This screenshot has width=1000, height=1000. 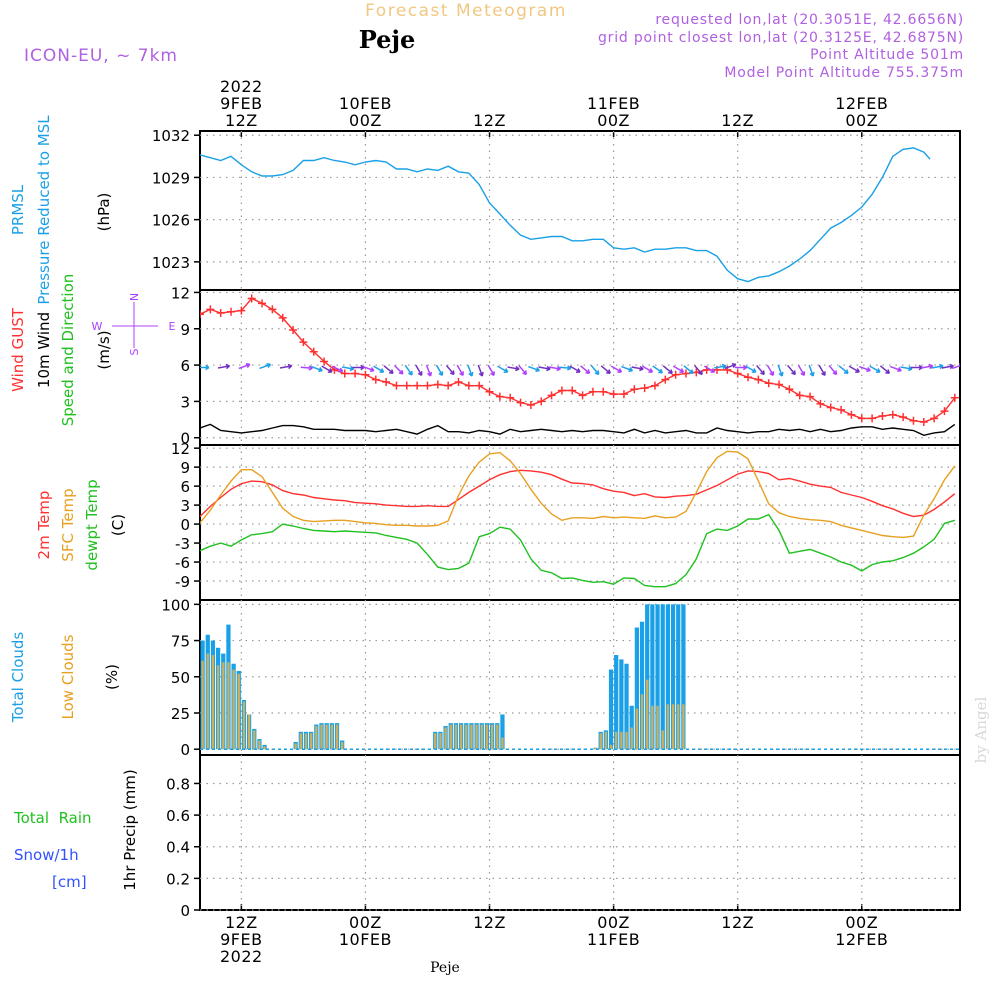 I want to click on compass-legend: N S W E, so click(x=134, y=324).